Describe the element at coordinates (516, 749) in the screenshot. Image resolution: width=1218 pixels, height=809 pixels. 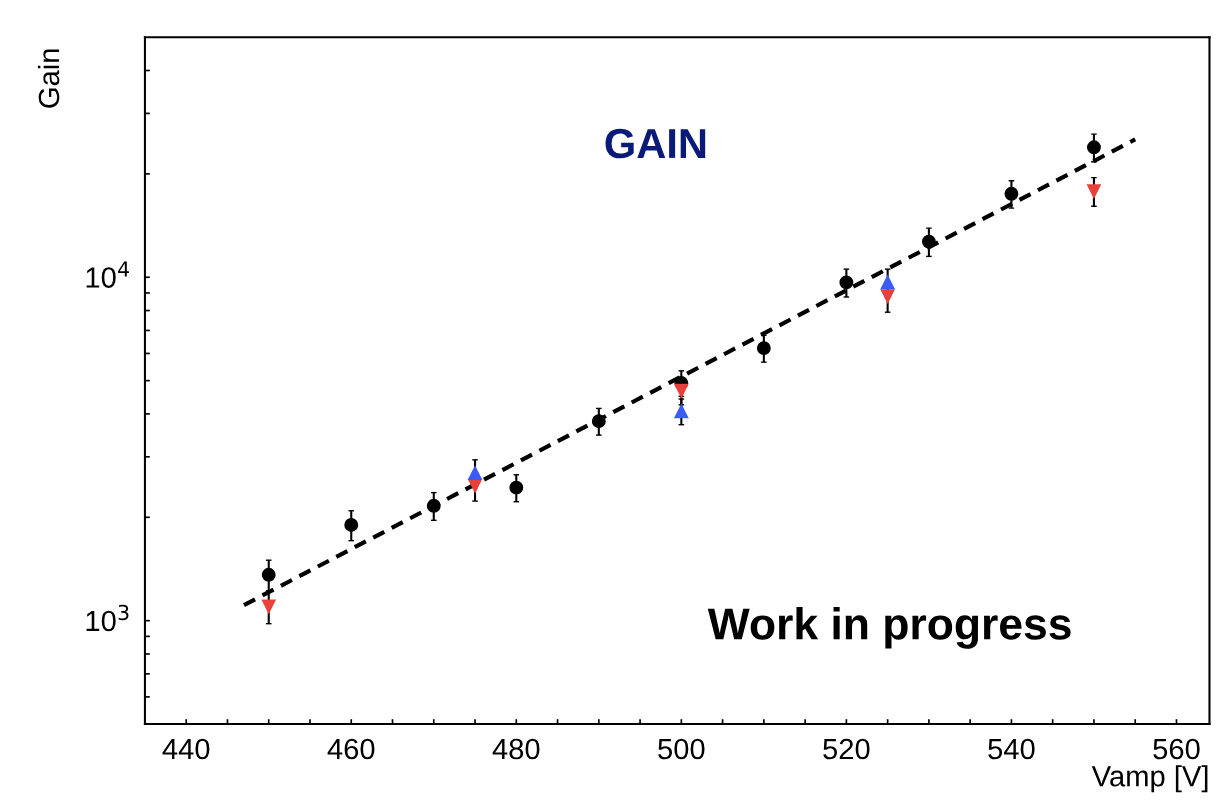
I see `x-tick-label: 480` at that location.